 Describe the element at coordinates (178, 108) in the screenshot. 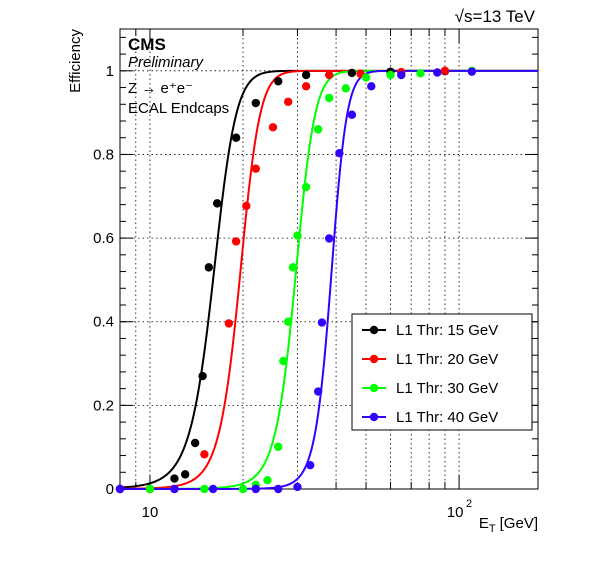

I see `region-label: ECAL Endcaps` at that location.